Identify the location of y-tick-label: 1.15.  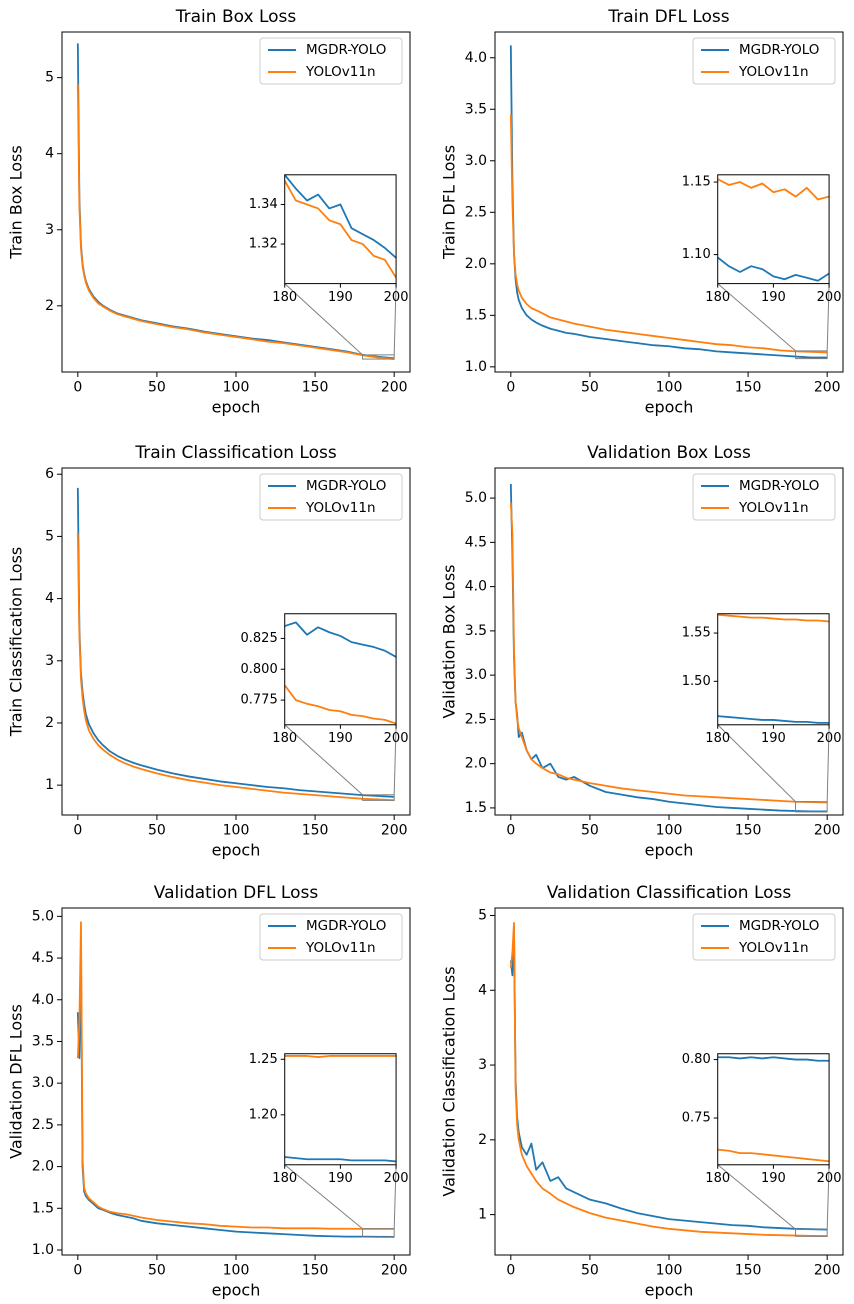
(696, 182).